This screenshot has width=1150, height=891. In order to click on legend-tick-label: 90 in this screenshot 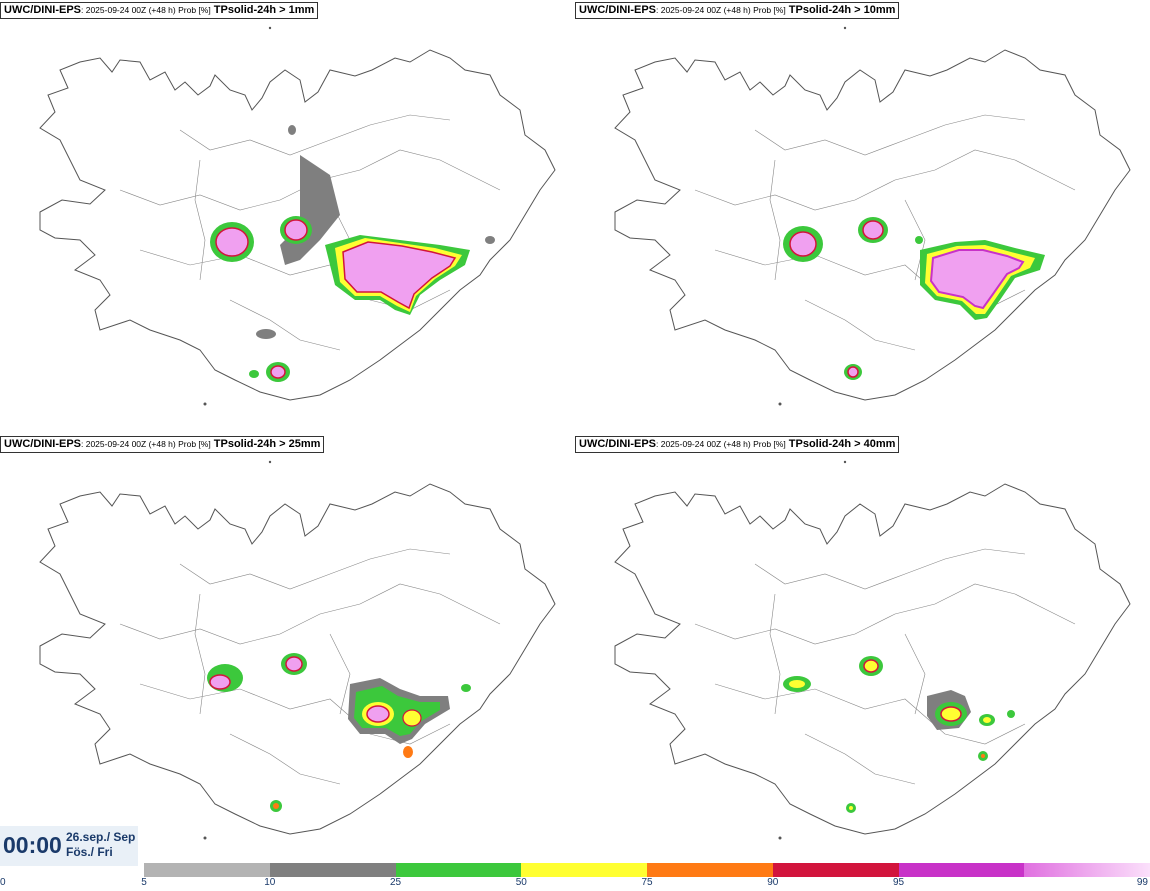, I will do `click(773, 882)`.